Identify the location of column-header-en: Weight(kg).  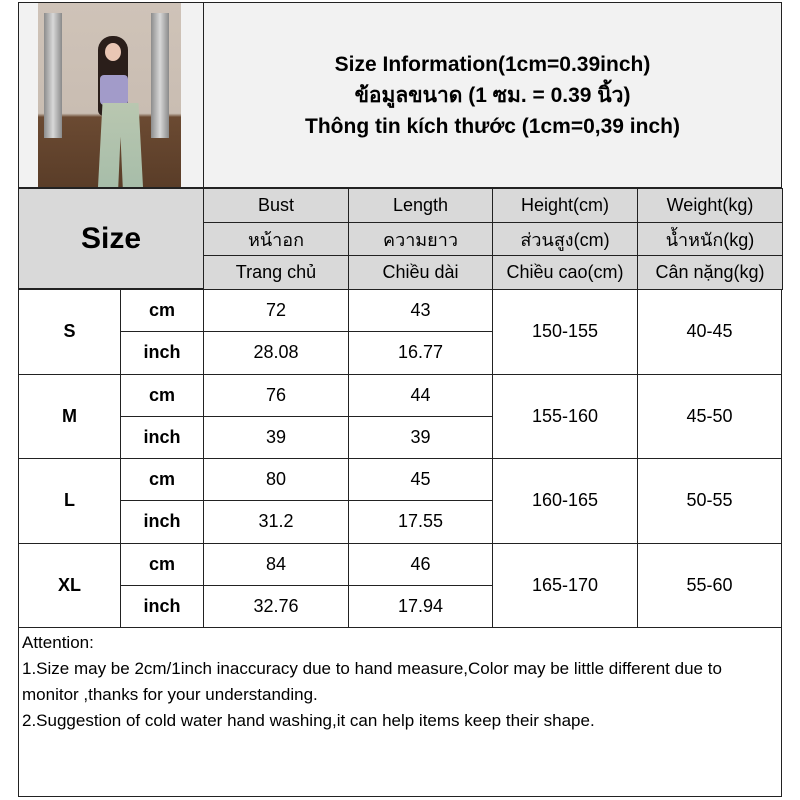
(710, 205).